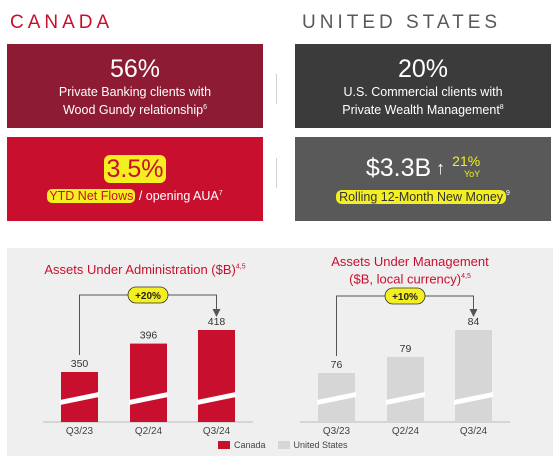 This screenshot has height=467, width=560. What do you see at coordinates (135, 169) in the screenshot?
I see `canada-net-flows-value: 3.5%` at bounding box center [135, 169].